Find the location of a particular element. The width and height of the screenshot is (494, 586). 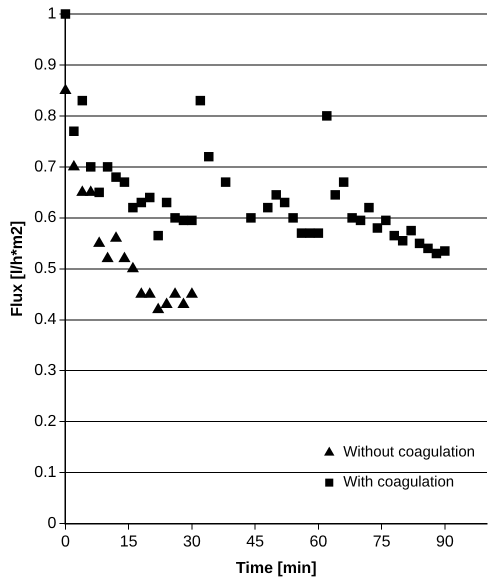

y-tick-label: 0 is located at coordinates (52, 523).